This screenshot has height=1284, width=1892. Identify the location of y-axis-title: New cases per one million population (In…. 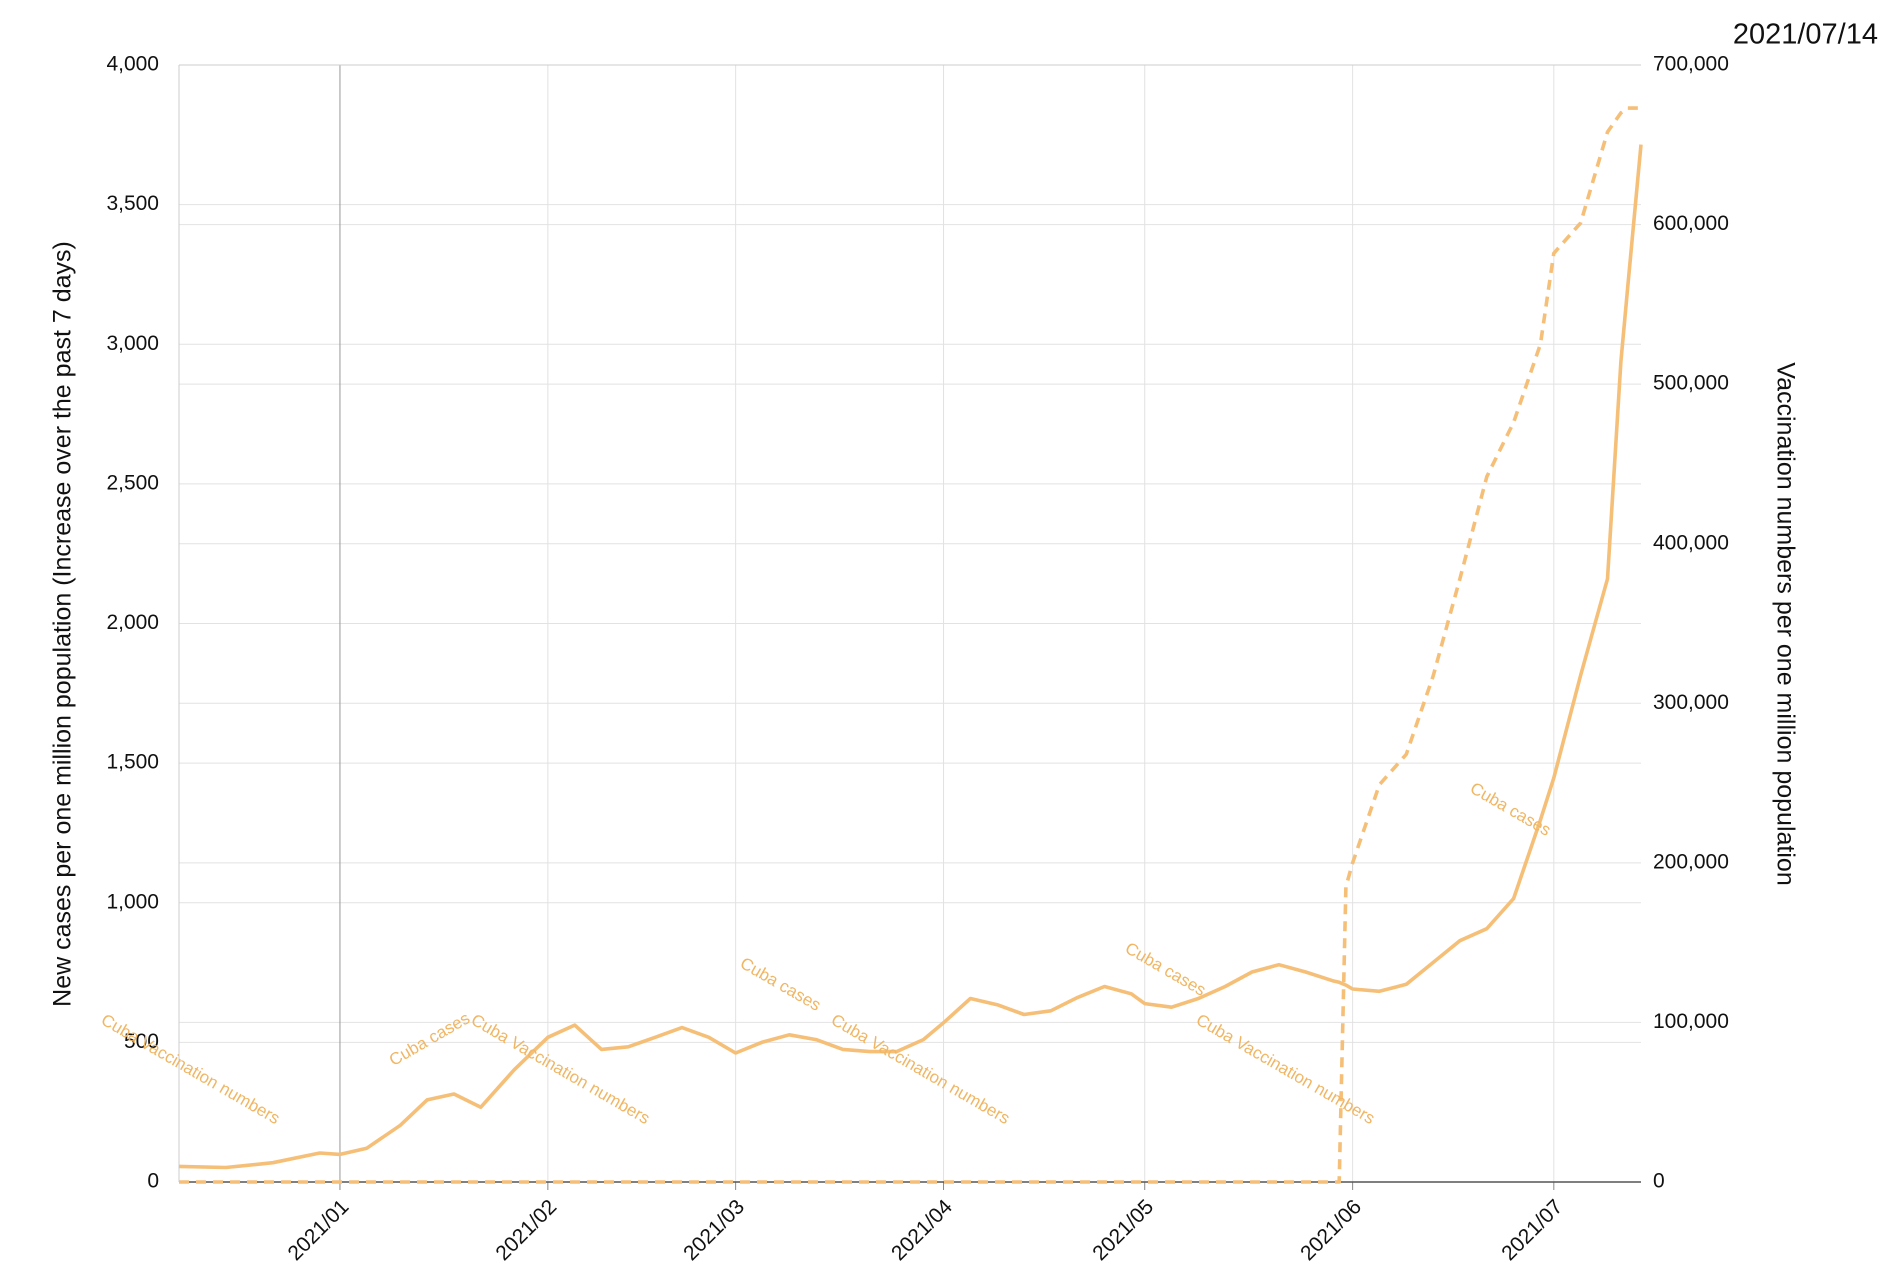
(63, 624).